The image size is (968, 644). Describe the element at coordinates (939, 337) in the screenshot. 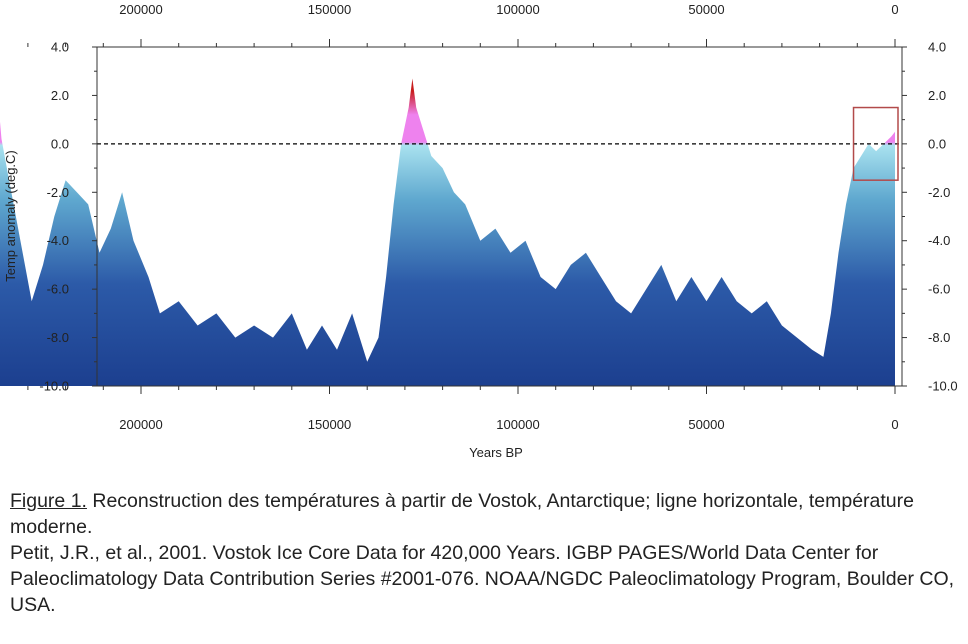

I see `y-tick-label-right: -8.0` at that location.